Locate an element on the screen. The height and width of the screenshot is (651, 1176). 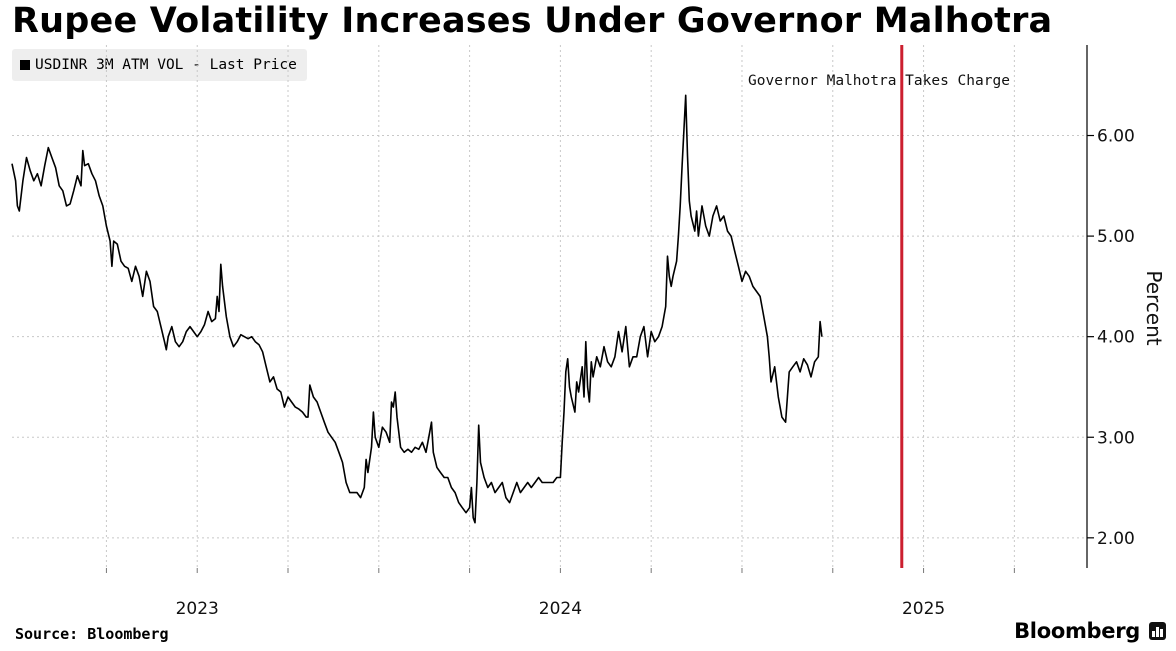
x-tick-label: 2023 is located at coordinates (197, 609).